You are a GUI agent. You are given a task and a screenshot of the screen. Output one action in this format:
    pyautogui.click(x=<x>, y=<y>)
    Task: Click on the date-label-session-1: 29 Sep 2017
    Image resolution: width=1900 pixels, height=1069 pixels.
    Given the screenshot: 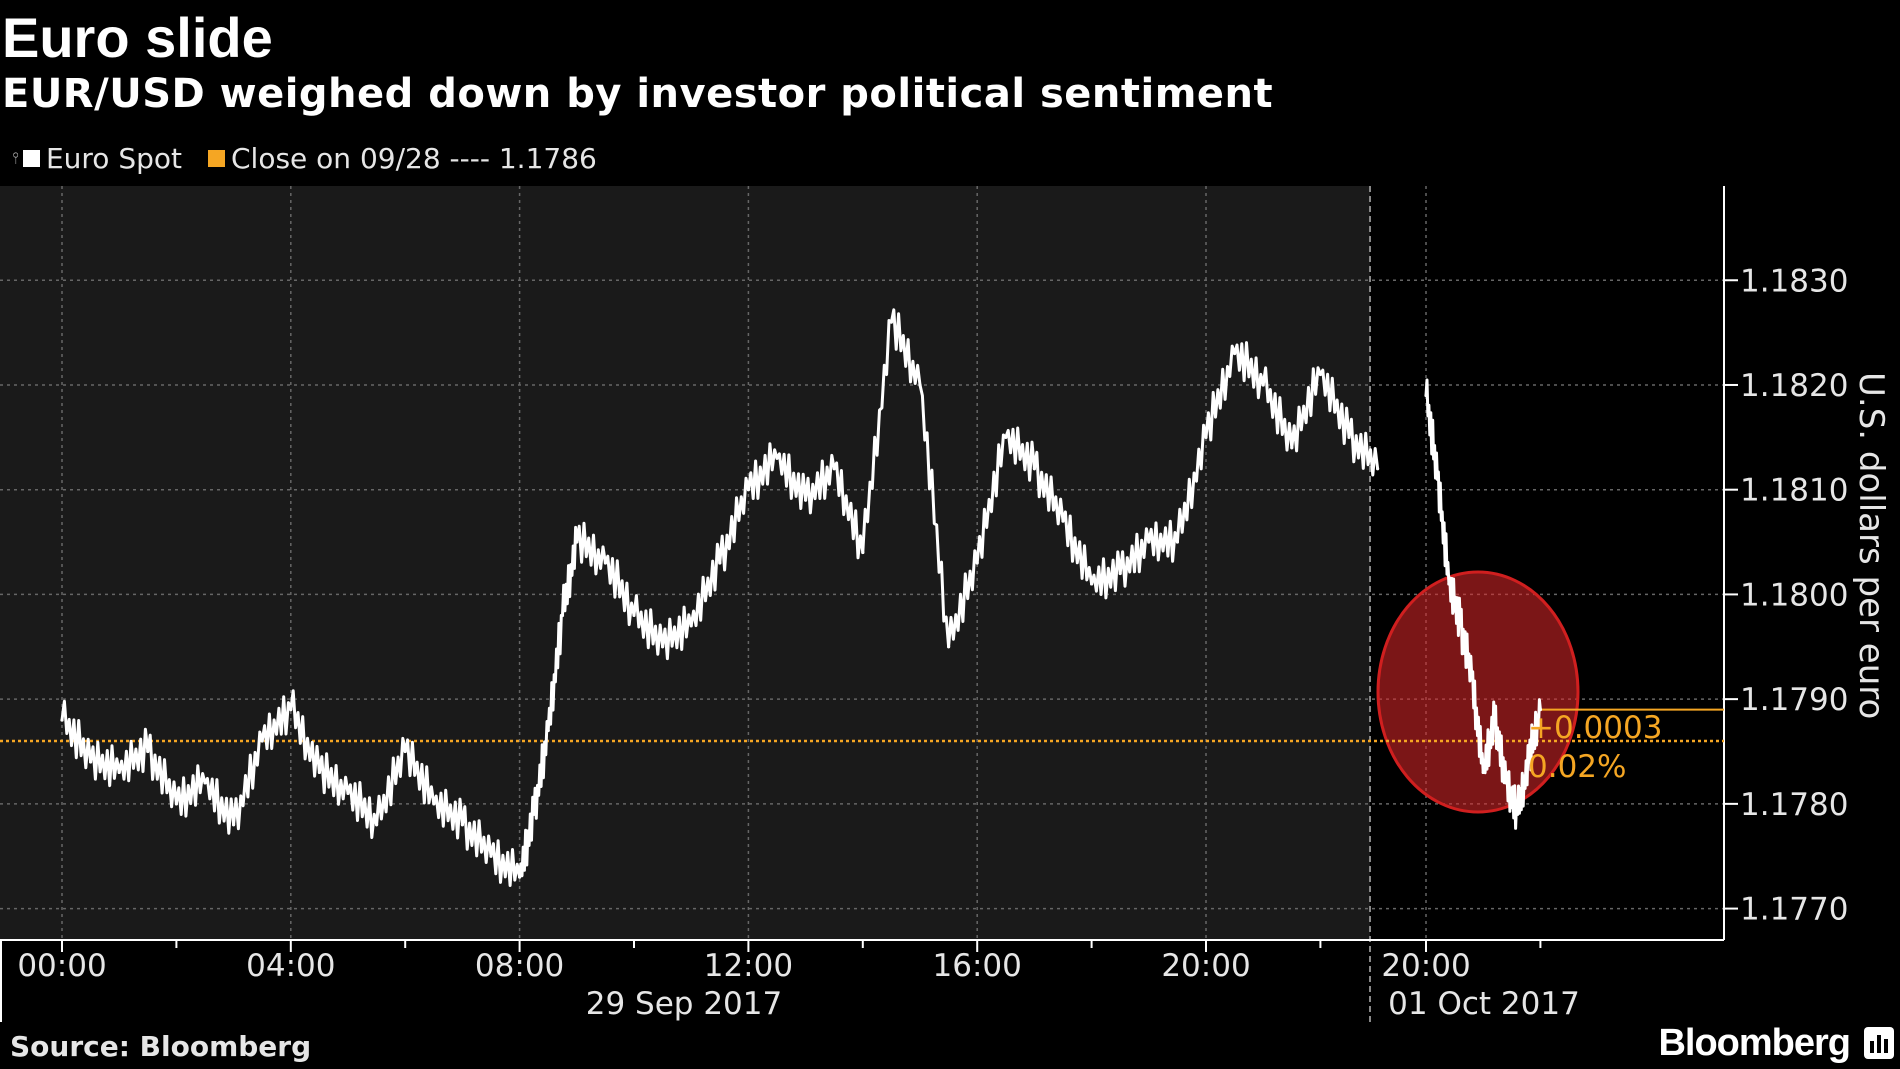 What is the action you would take?
    pyautogui.click(x=684, y=1004)
    